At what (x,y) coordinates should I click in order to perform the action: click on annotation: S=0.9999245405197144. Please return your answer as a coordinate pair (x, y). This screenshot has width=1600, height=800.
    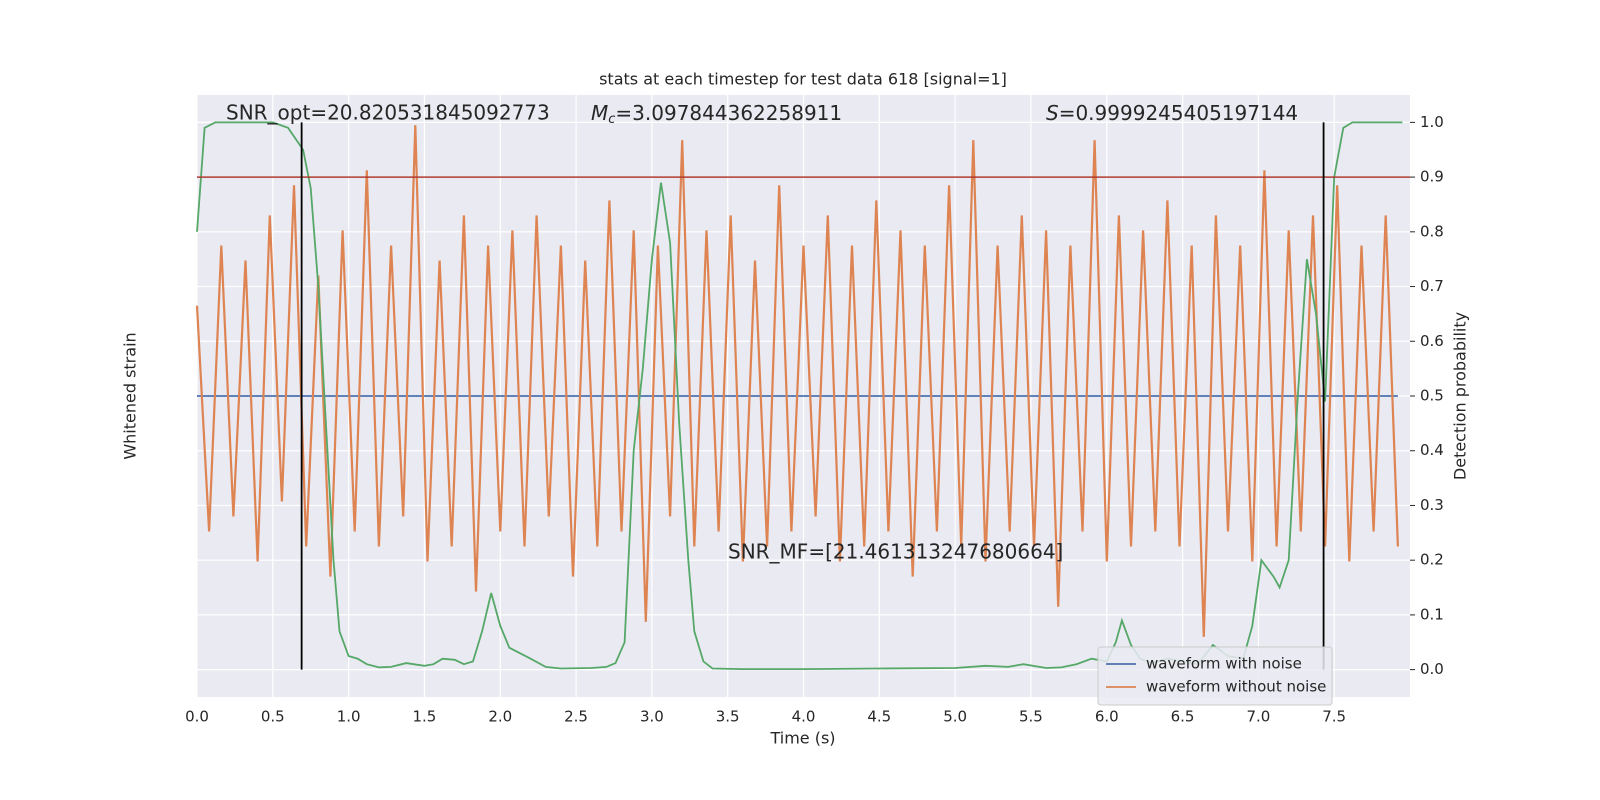
    Looking at the image, I should click on (1172, 113).